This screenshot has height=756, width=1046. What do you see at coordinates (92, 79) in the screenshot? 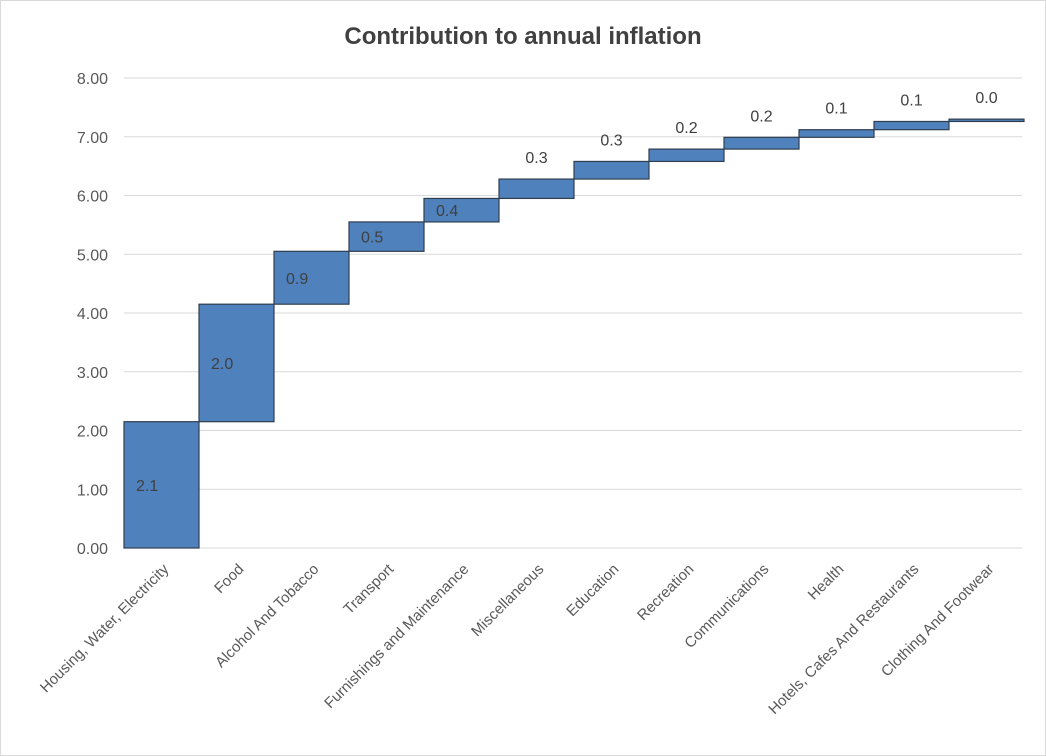
I see `y-tick-label: 8.00` at bounding box center [92, 79].